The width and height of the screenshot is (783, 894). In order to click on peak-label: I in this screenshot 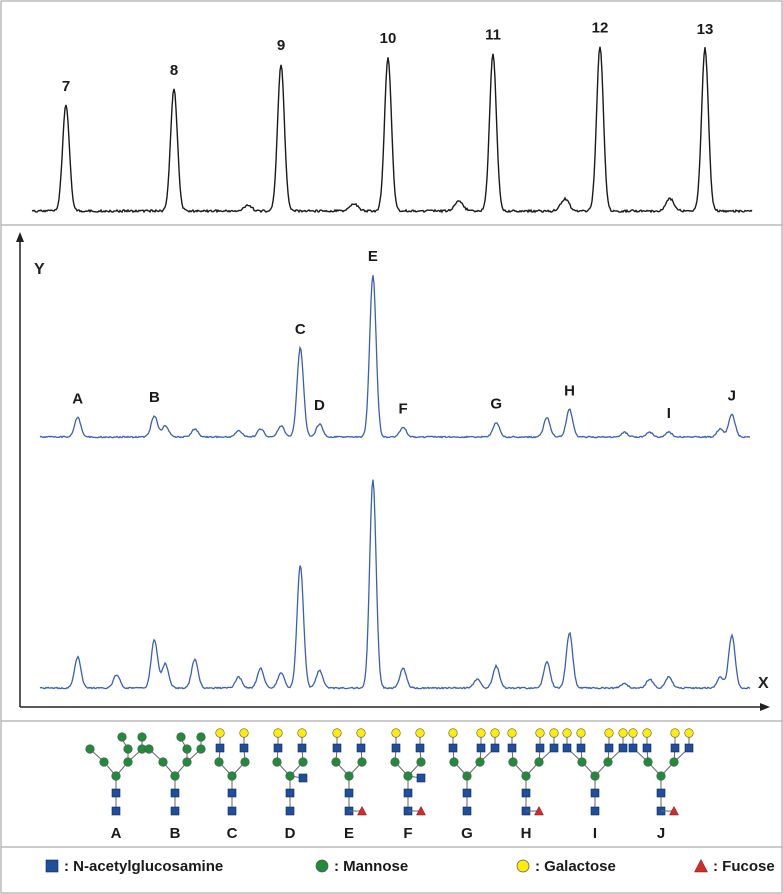, I will do `click(669, 413)`.